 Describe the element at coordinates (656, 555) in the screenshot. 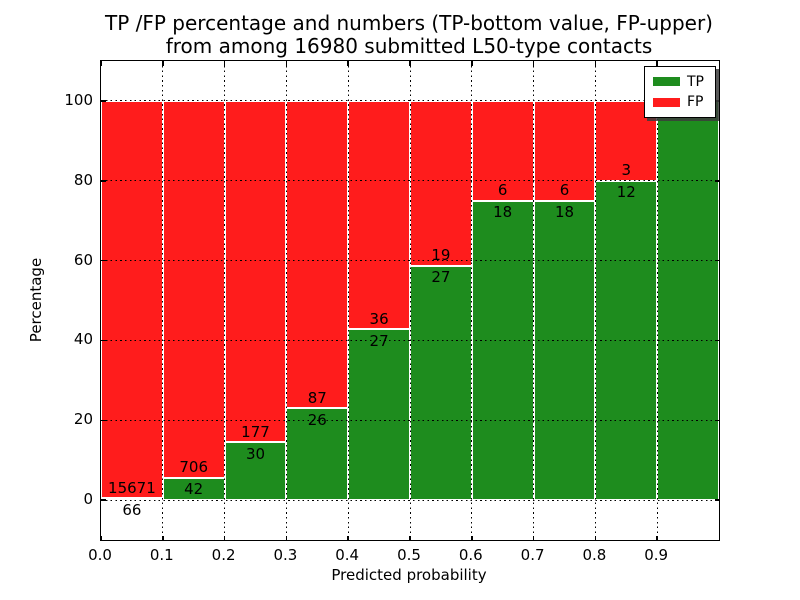

I see `x-tick-label: 0.9` at that location.